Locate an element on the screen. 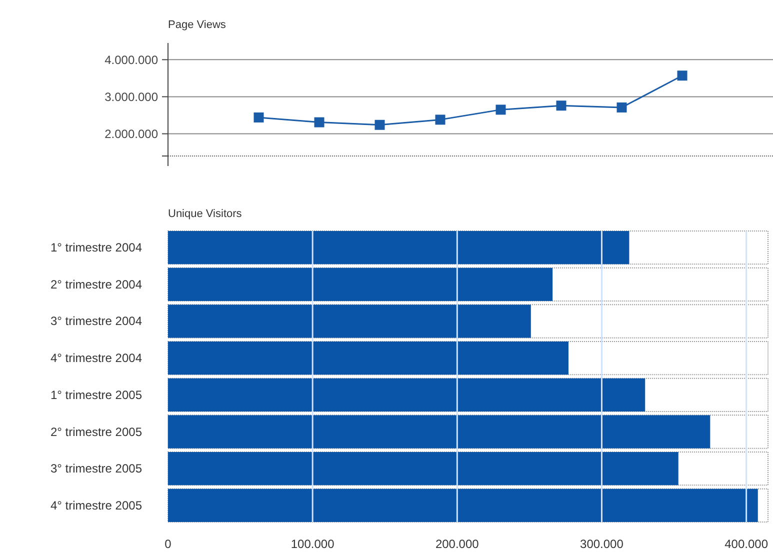  y-tick-label: 4° trimestre 2004 is located at coordinates (96, 358).